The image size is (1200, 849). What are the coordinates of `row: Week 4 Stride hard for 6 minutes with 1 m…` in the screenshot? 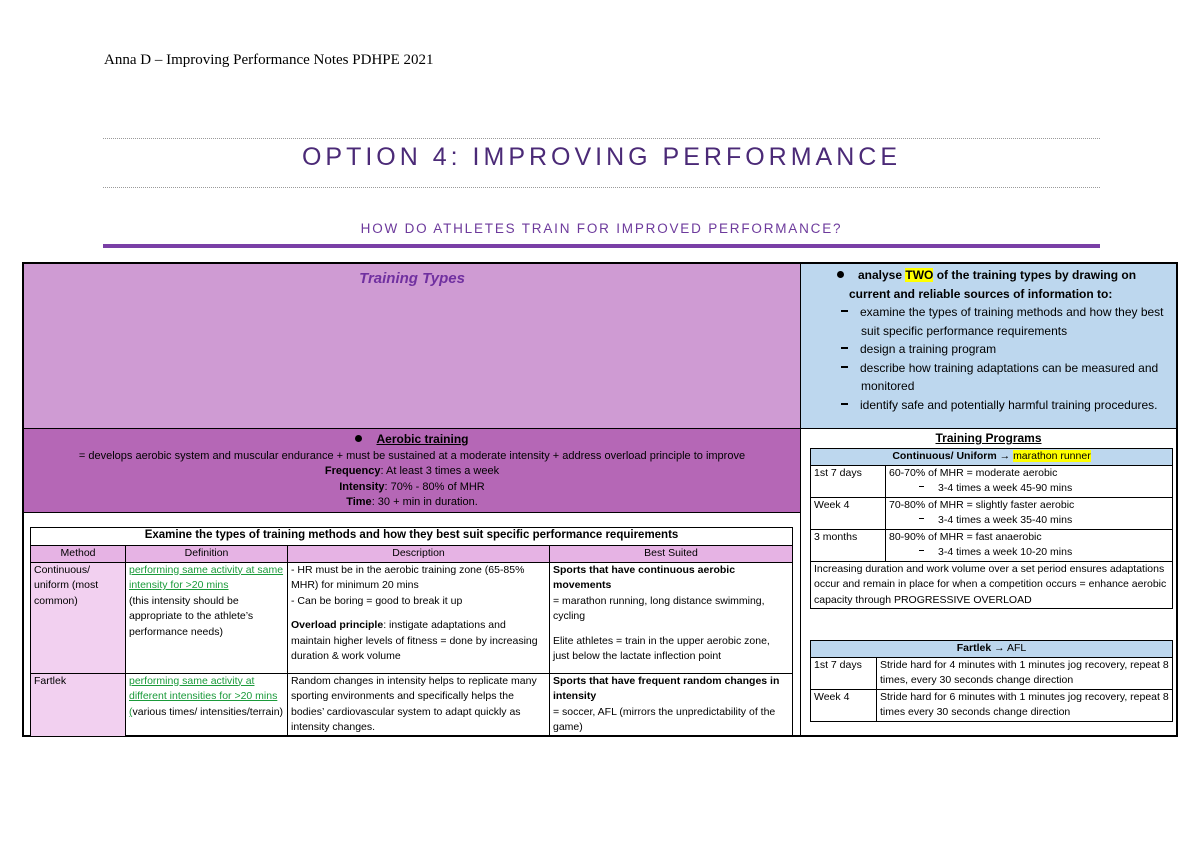 It's located at (991, 705).